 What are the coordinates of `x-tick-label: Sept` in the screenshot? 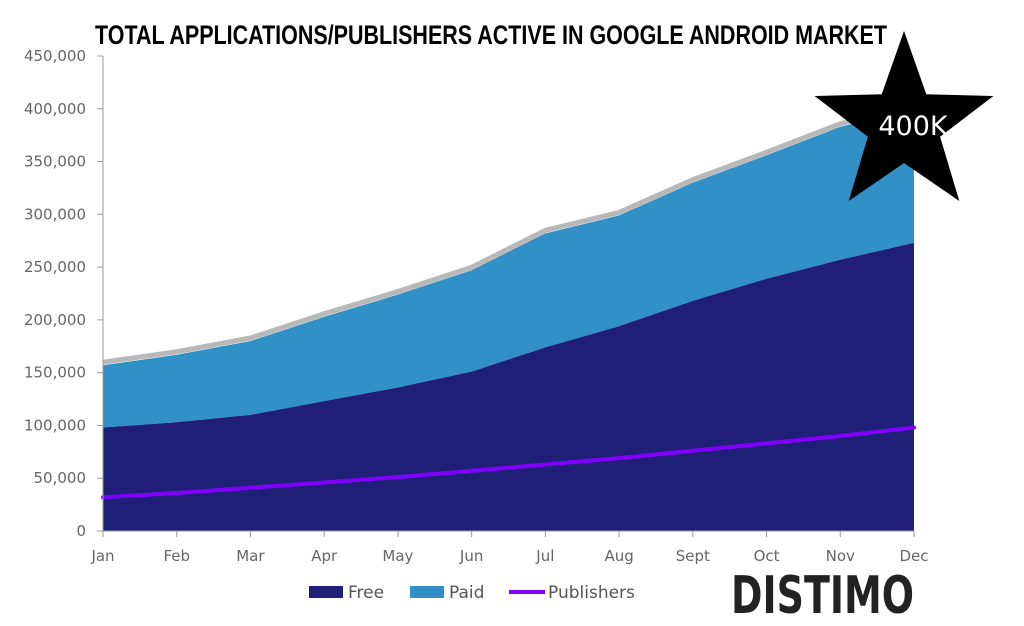 It's located at (693, 556).